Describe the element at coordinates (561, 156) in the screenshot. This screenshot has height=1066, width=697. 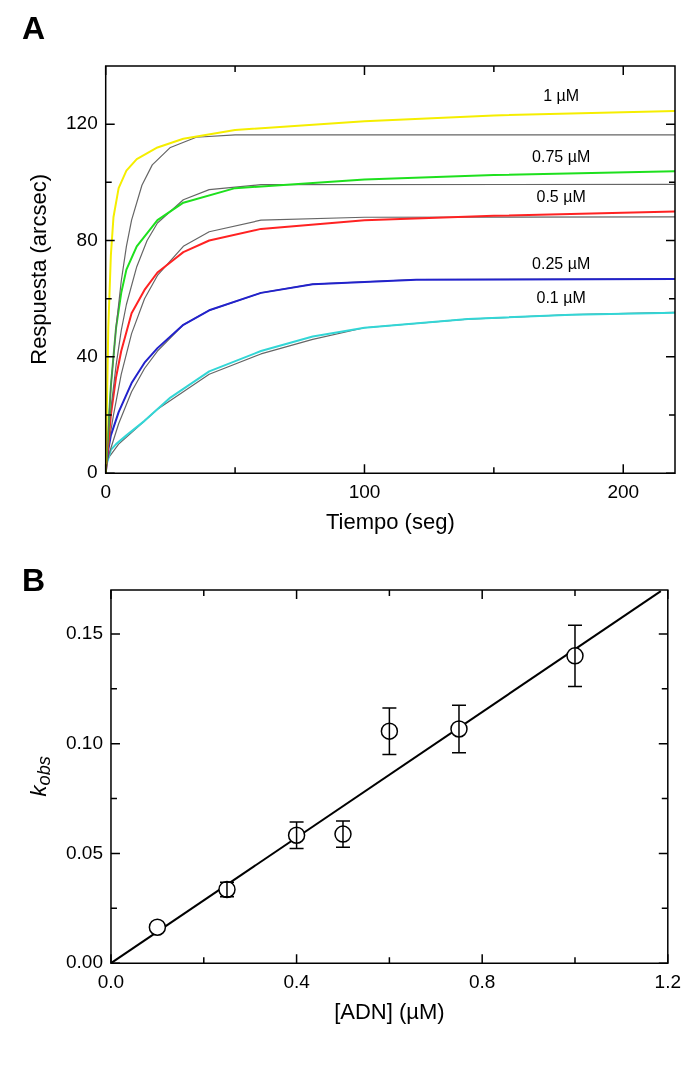
I see `series-label: 0.75 µM` at that location.